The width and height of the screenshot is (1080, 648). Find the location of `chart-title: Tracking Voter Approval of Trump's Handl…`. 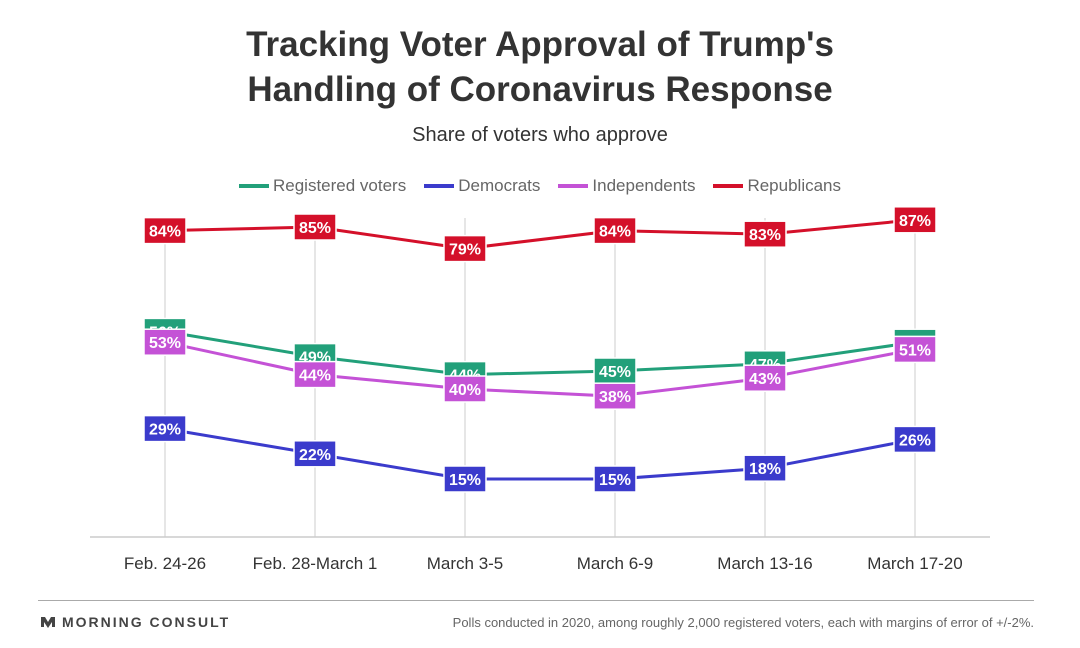

chart-title: Tracking Voter Approval of Trump's Handl… is located at coordinates (540, 67).